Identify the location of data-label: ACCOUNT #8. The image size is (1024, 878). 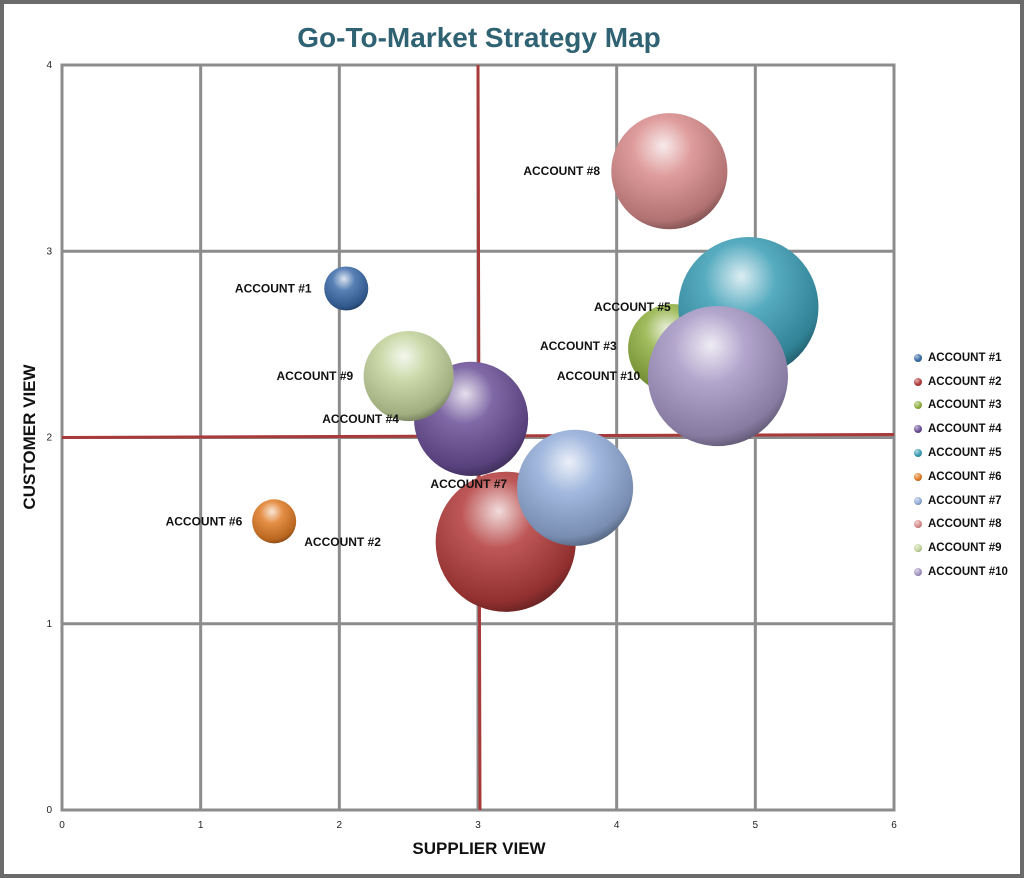
(561, 171).